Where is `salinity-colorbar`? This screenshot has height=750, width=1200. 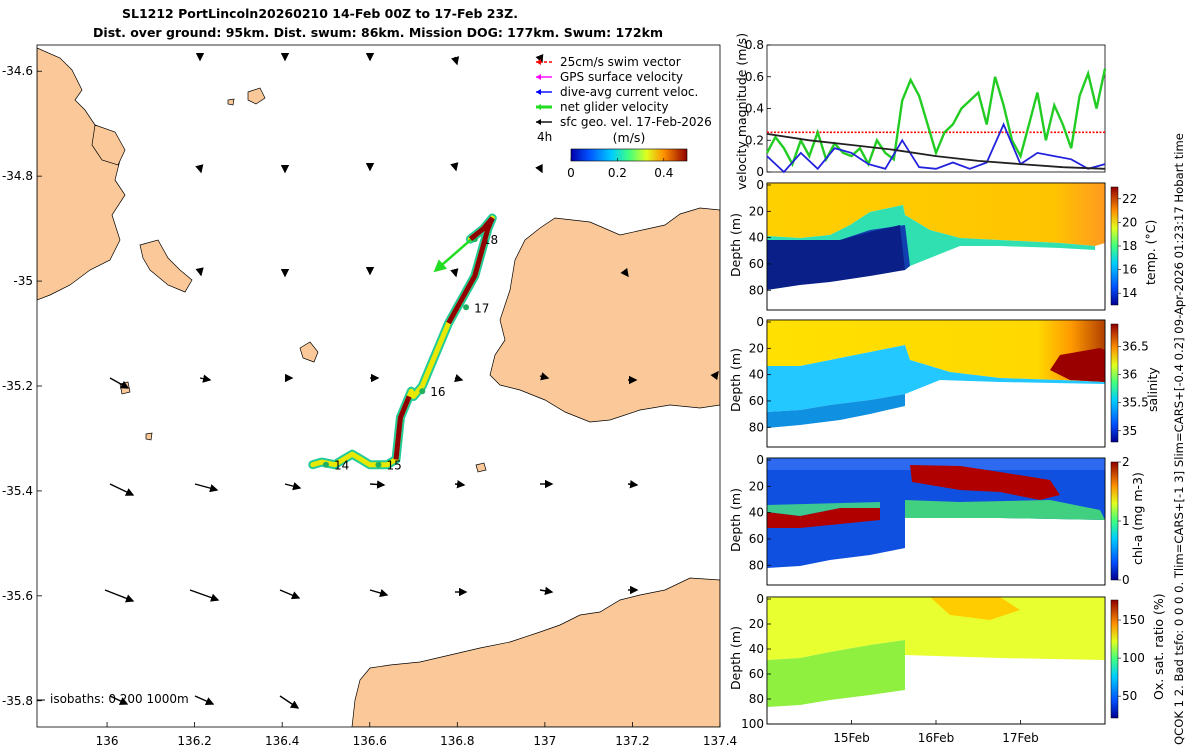
salinity-colorbar is located at coordinates (1114, 383).